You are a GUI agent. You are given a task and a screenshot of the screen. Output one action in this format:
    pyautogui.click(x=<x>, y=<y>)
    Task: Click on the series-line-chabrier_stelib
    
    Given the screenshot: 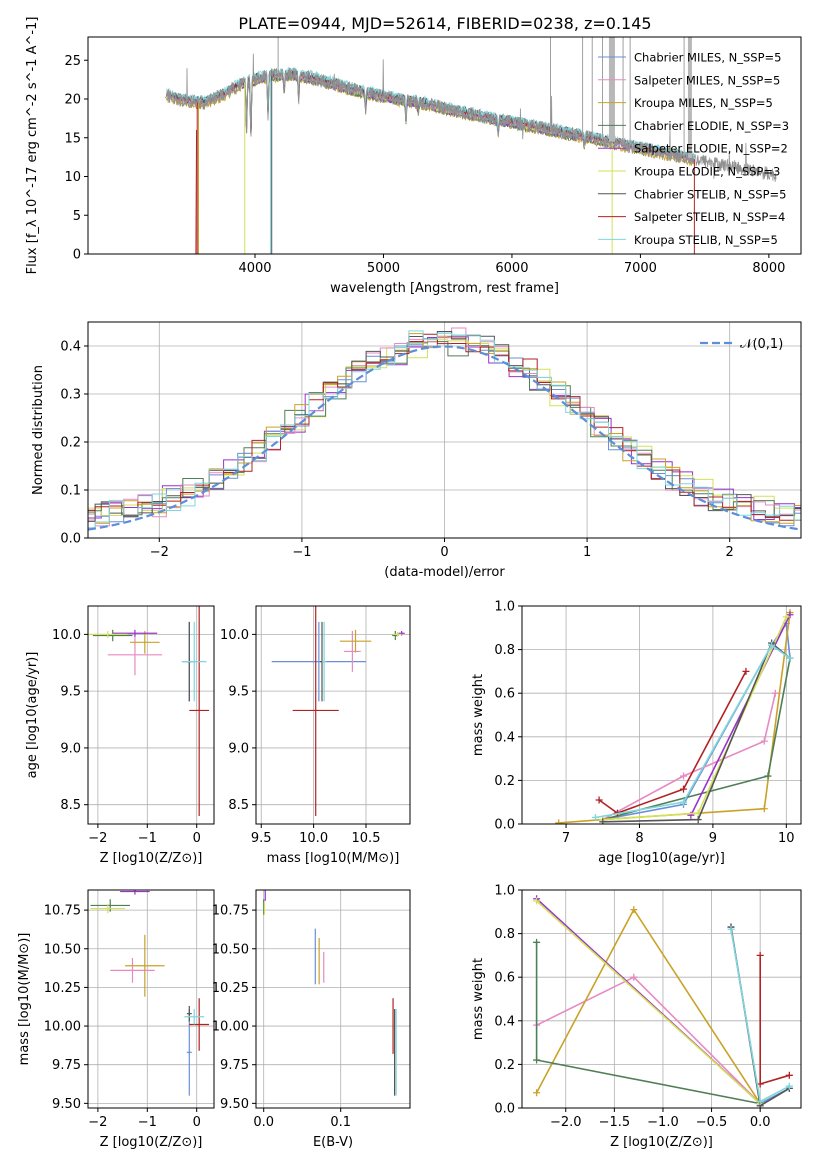 What is the action you would take?
    pyautogui.click(x=696, y=732)
    